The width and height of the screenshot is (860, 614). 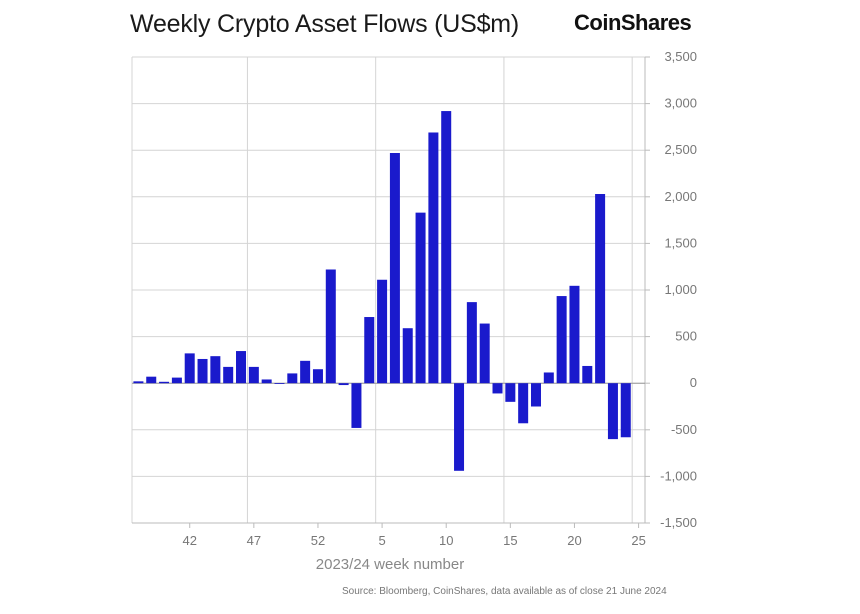 What do you see at coordinates (390, 564) in the screenshot?
I see `x-axis-label: 2023/24 week number` at bounding box center [390, 564].